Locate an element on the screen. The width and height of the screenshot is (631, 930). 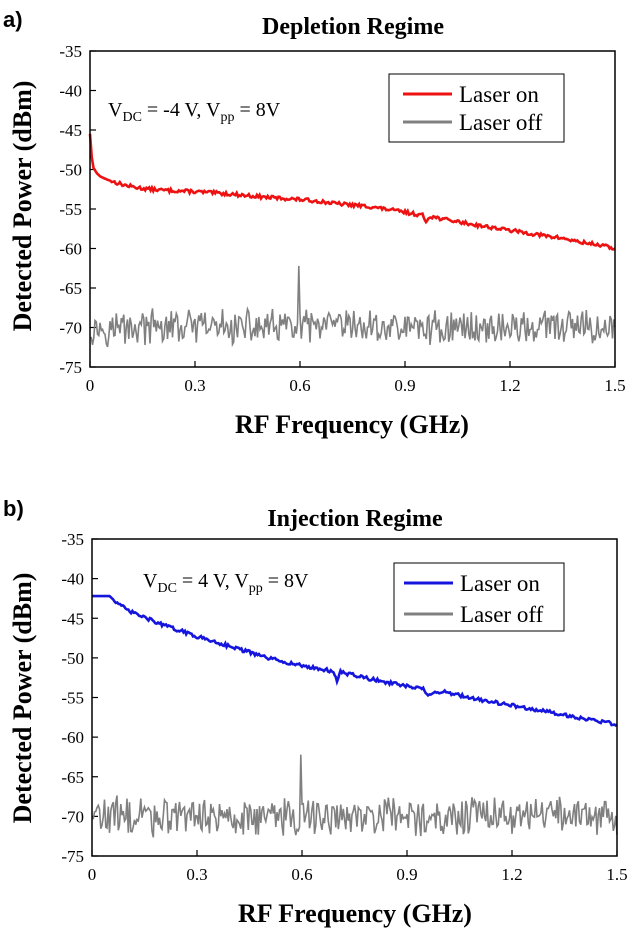
x-tick-labels-b: 0 0.3 0.6 0.9 1.2 1.5 is located at coordinates (358, 874).